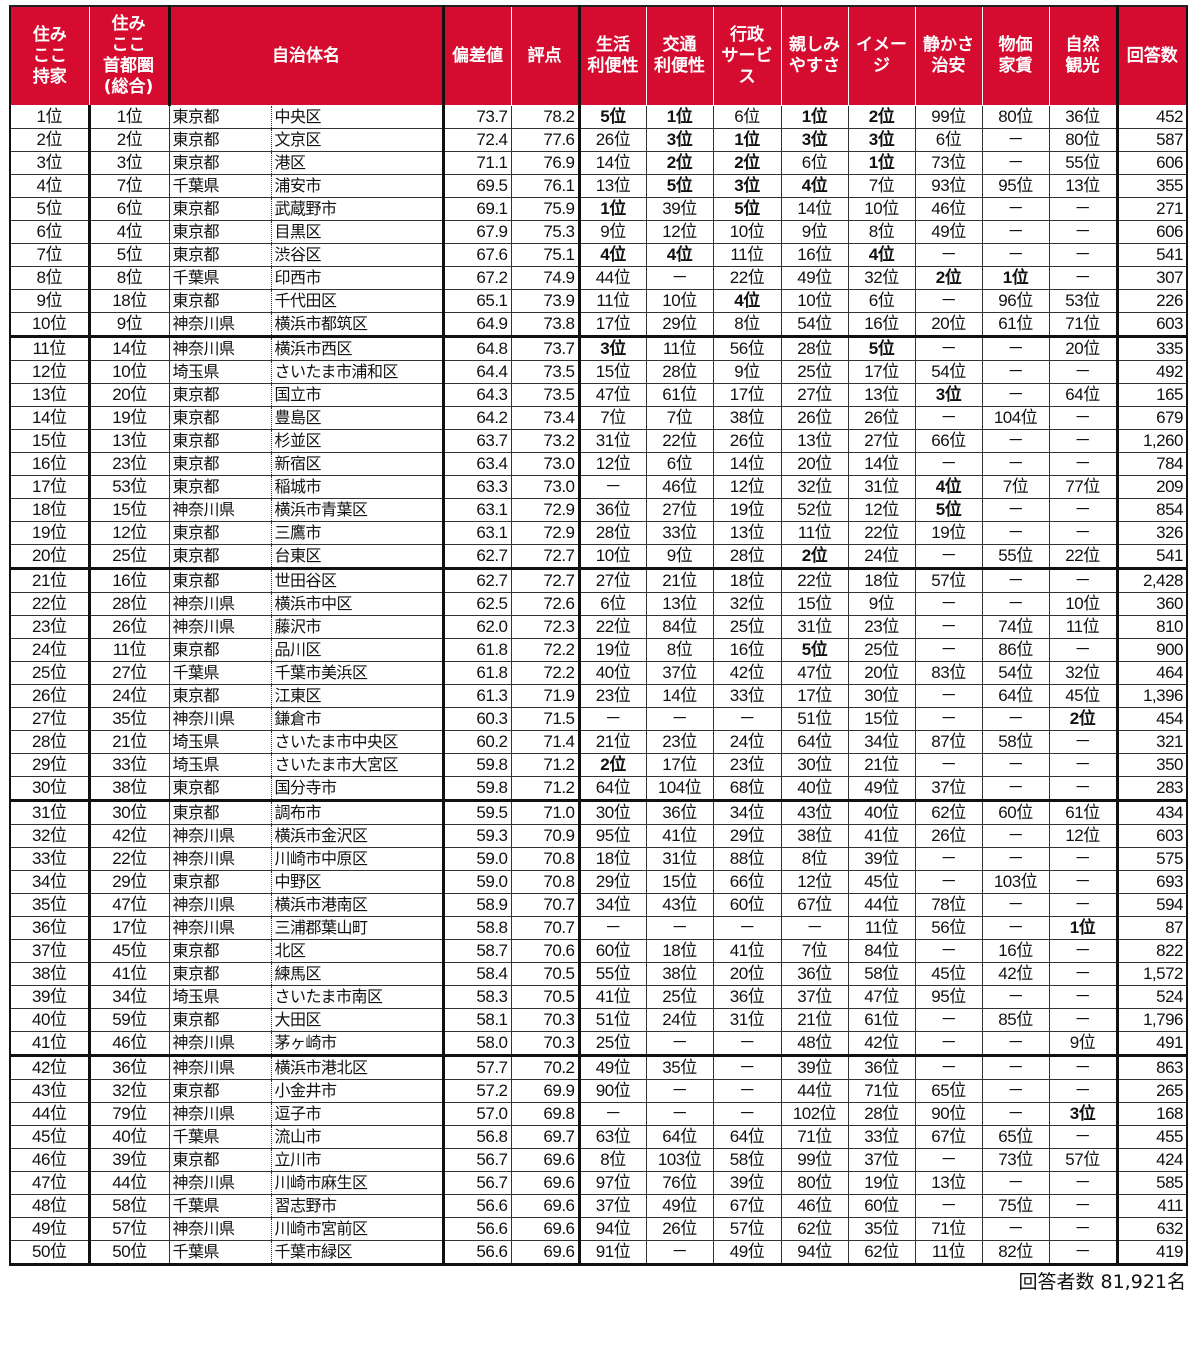  What do you see at coordinates (1015, 348) in the screenshot?
I see `cell-cat-price: －` at bounding box center [1015, 348].